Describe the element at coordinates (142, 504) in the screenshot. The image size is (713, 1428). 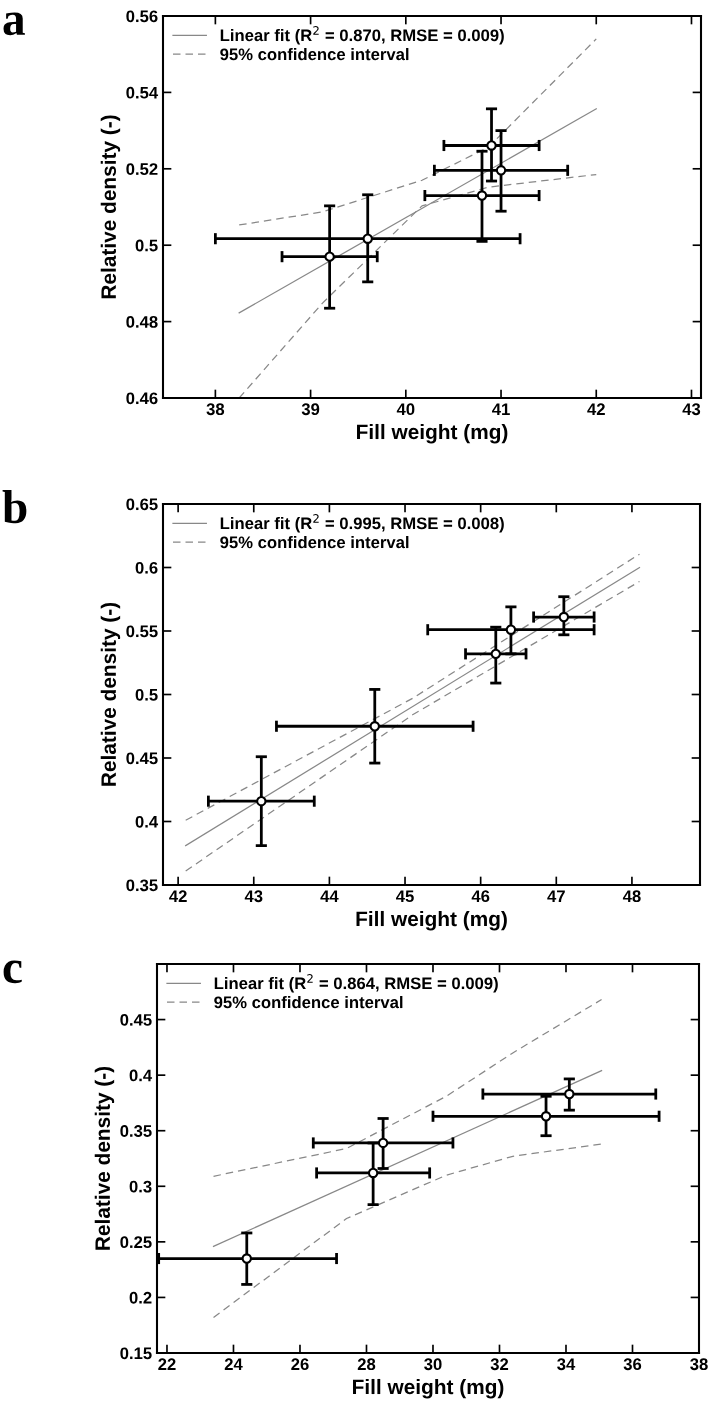
I see `y-tick-label: 0.65` at that location.